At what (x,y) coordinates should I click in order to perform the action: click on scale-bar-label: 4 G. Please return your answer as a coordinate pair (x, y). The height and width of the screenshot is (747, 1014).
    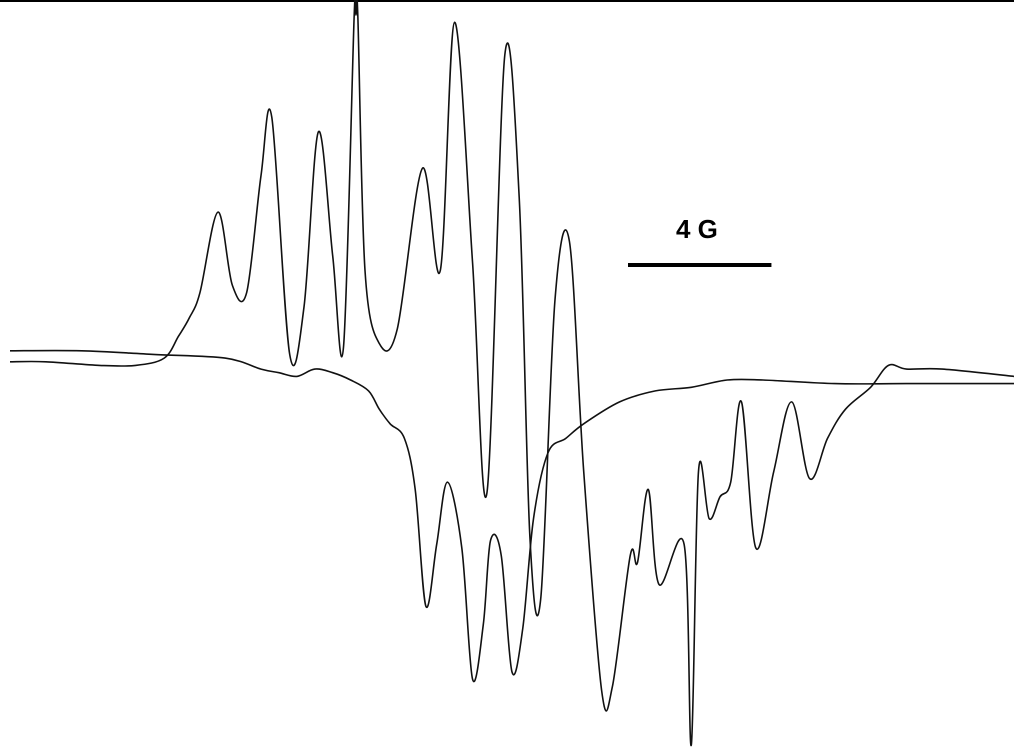
    Looking at the image, I should click on (697, 229).